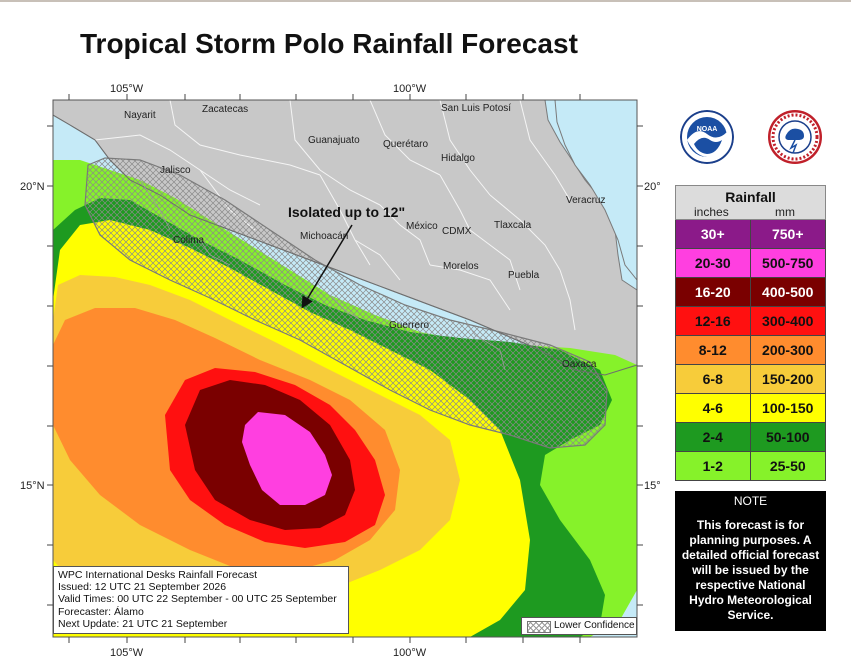 The image size is (851, 660). I want to click on legend-mm-value: 200-300, so click(788, 350).